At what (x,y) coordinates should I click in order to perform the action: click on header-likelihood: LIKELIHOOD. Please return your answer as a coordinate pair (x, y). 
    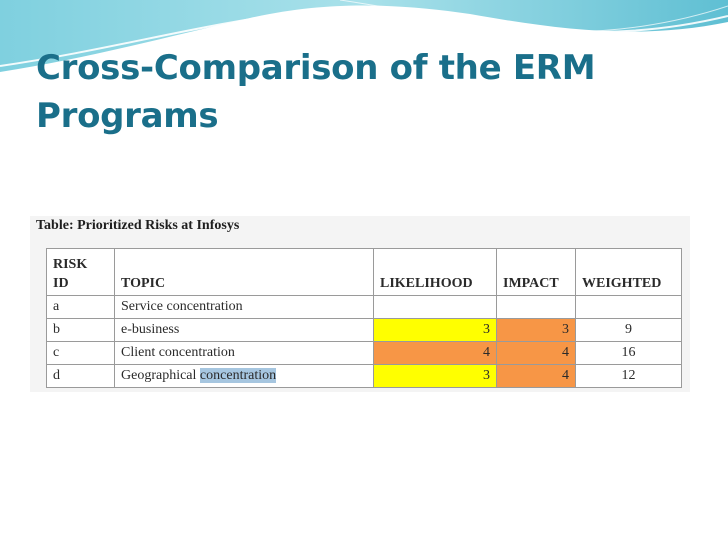
    Looking at the image, I should click on (435, 272).